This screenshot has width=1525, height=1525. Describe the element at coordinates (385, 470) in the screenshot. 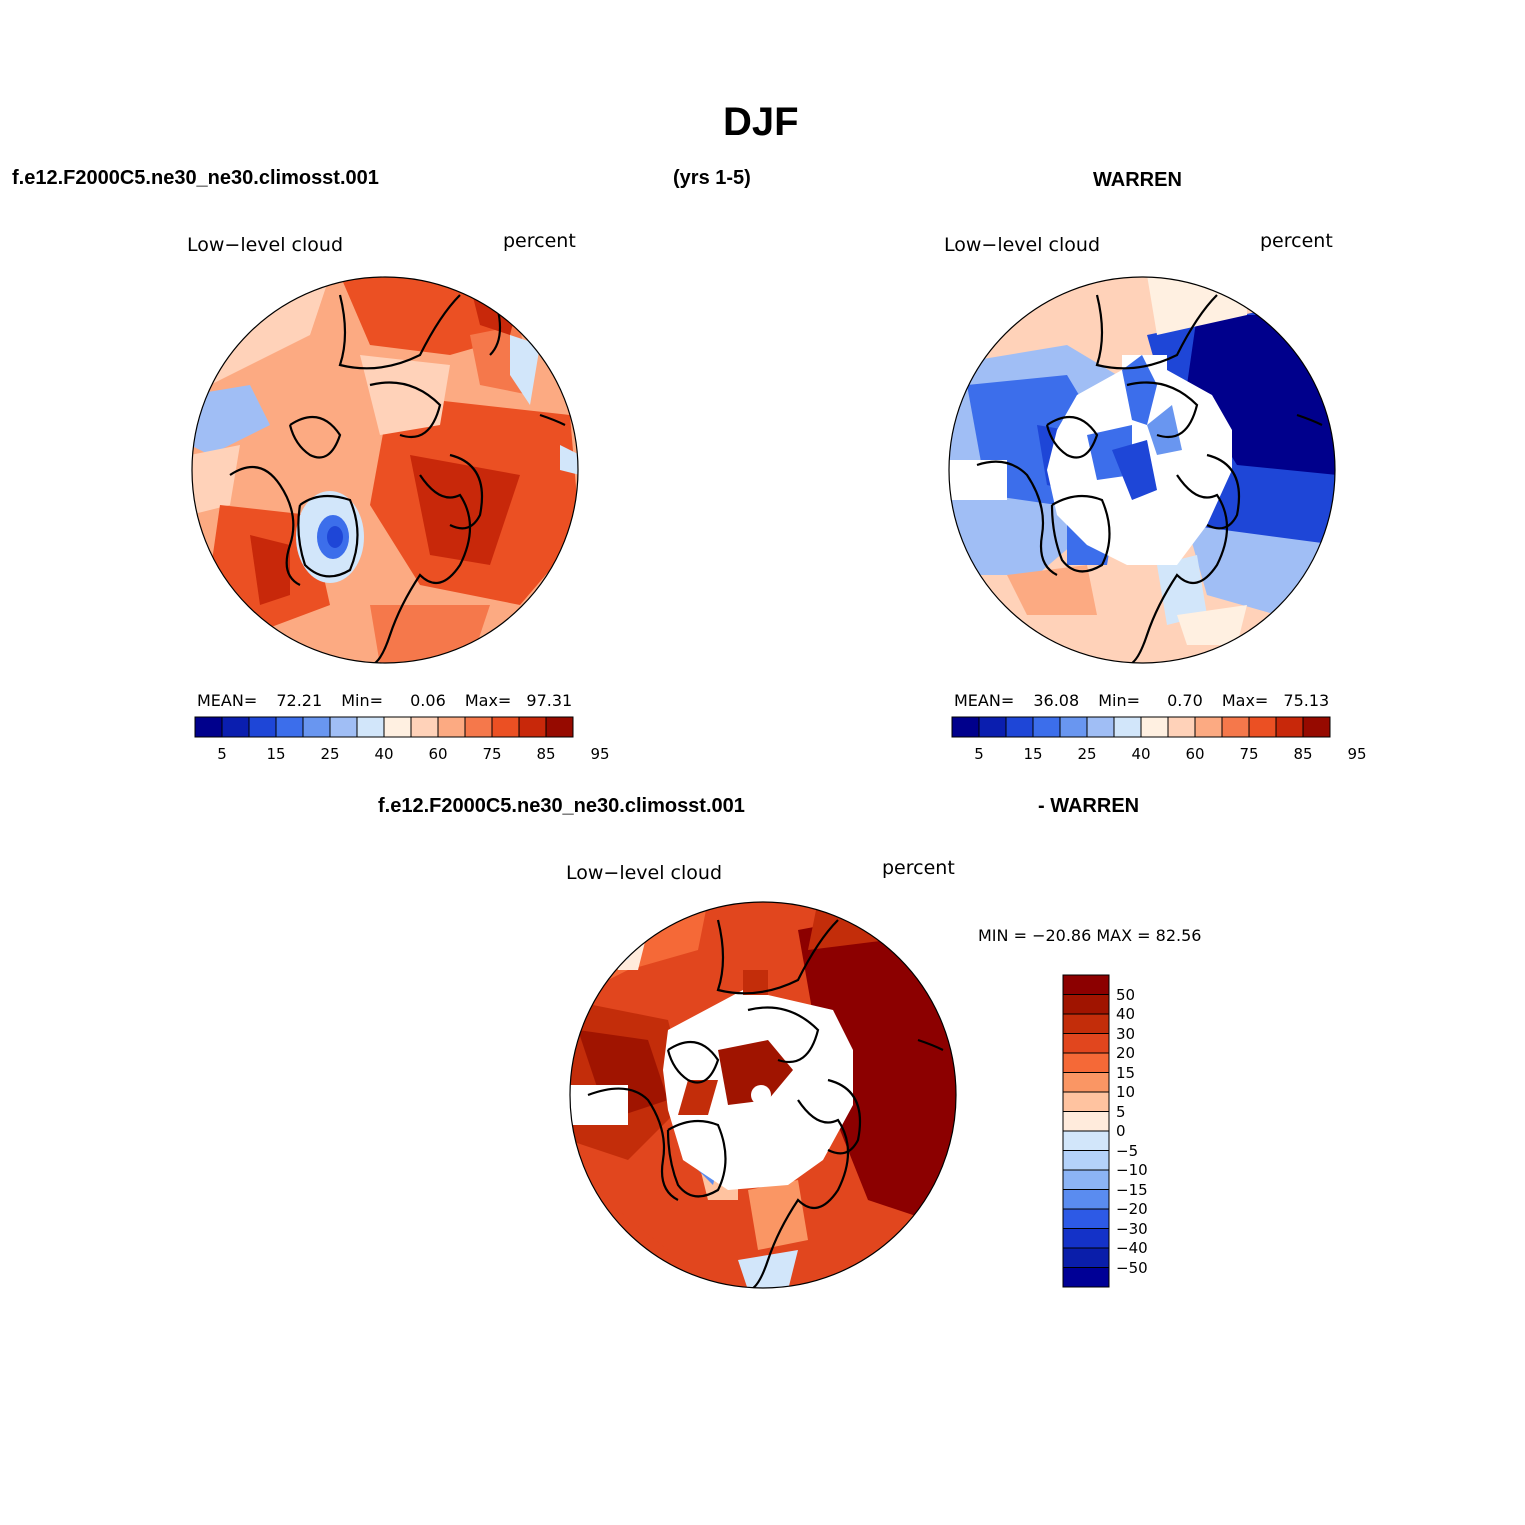

I see `model-polar-map` at that location.